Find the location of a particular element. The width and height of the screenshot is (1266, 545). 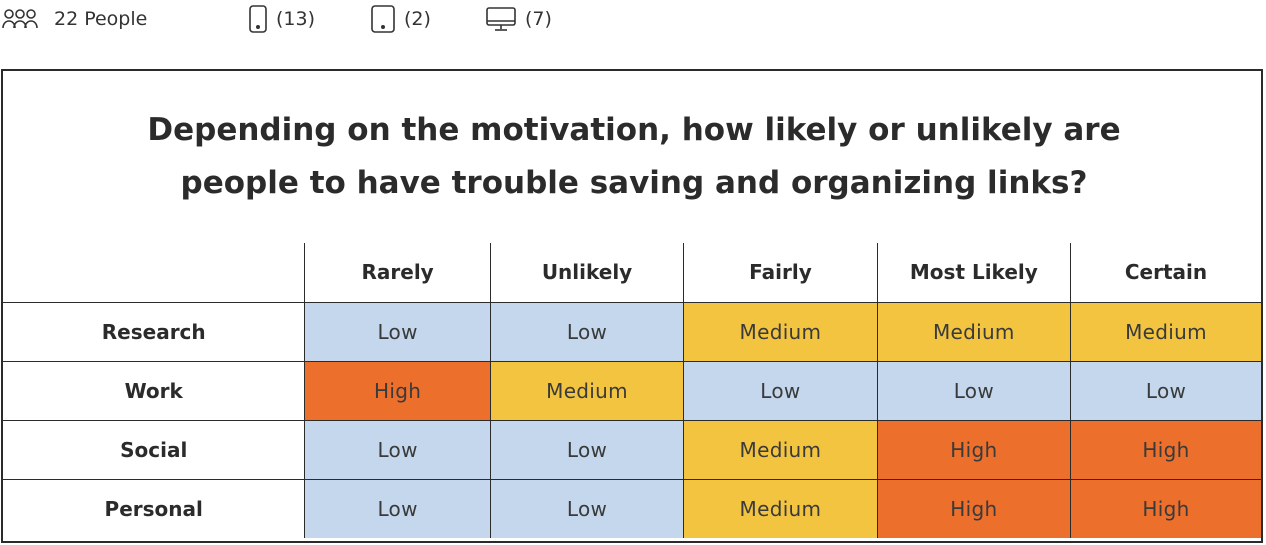

desktop-stat: (7) is located at coordinates (518, 19).